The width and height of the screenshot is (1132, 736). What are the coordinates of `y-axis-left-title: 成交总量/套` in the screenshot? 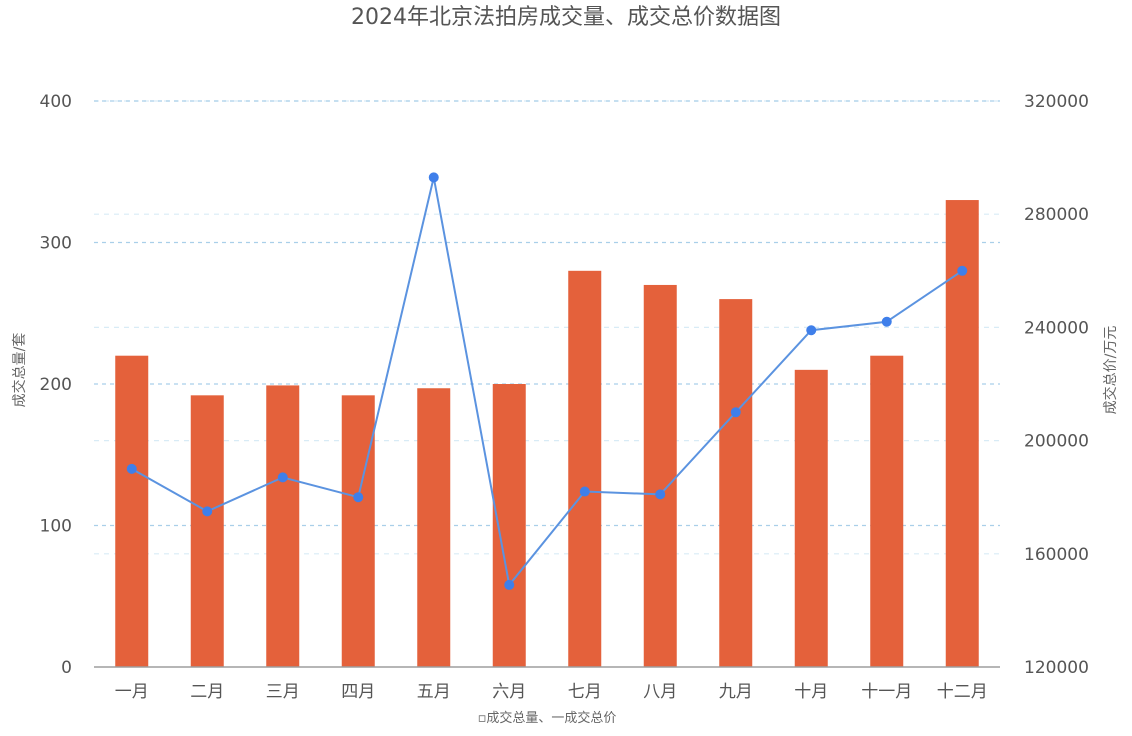 It's located at (19, 370).